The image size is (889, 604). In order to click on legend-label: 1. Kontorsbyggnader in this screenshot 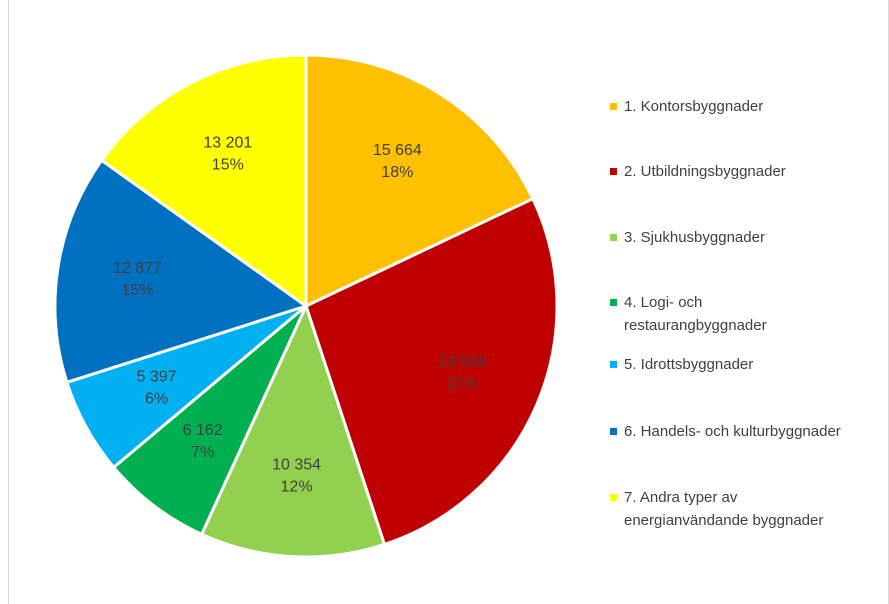, I will do `click(694, 106)`.